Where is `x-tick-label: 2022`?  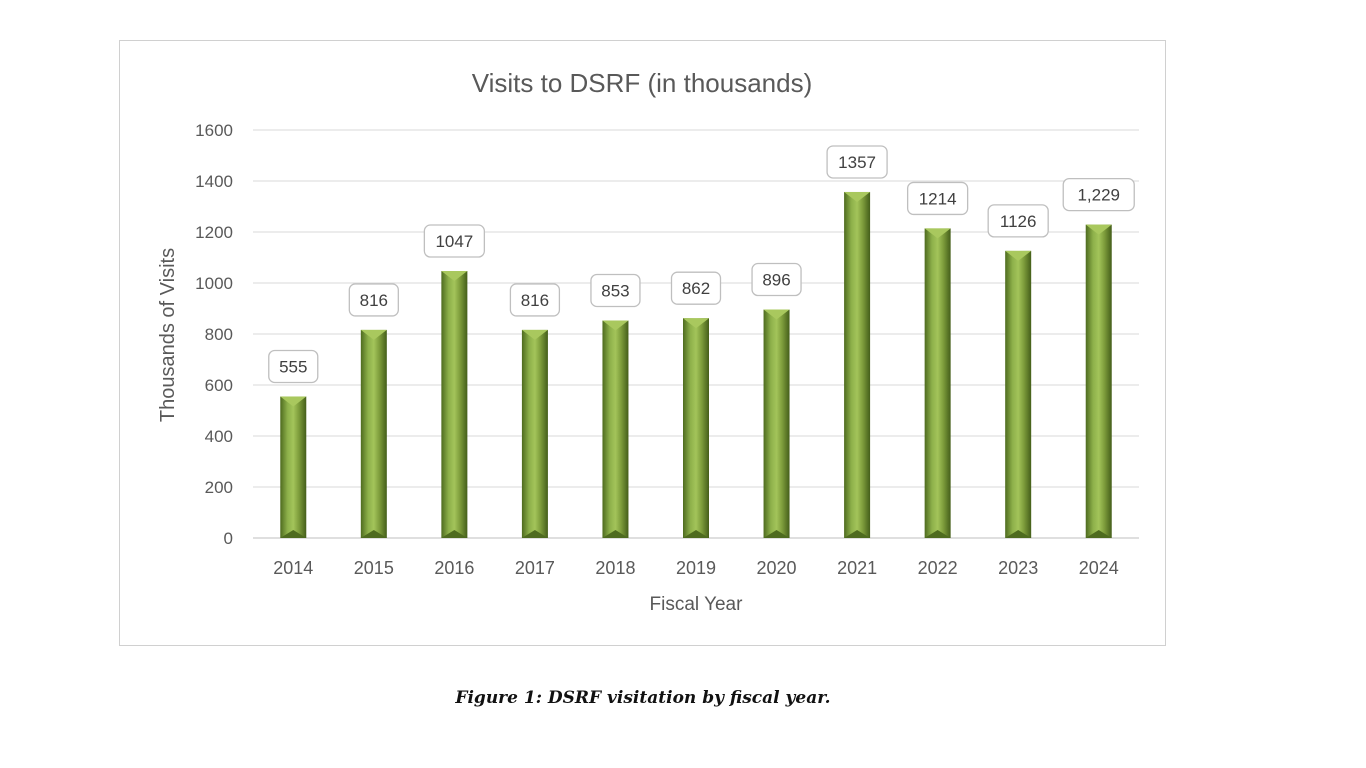 x-tick-label: 2022 is located at coordinates (938, 568).